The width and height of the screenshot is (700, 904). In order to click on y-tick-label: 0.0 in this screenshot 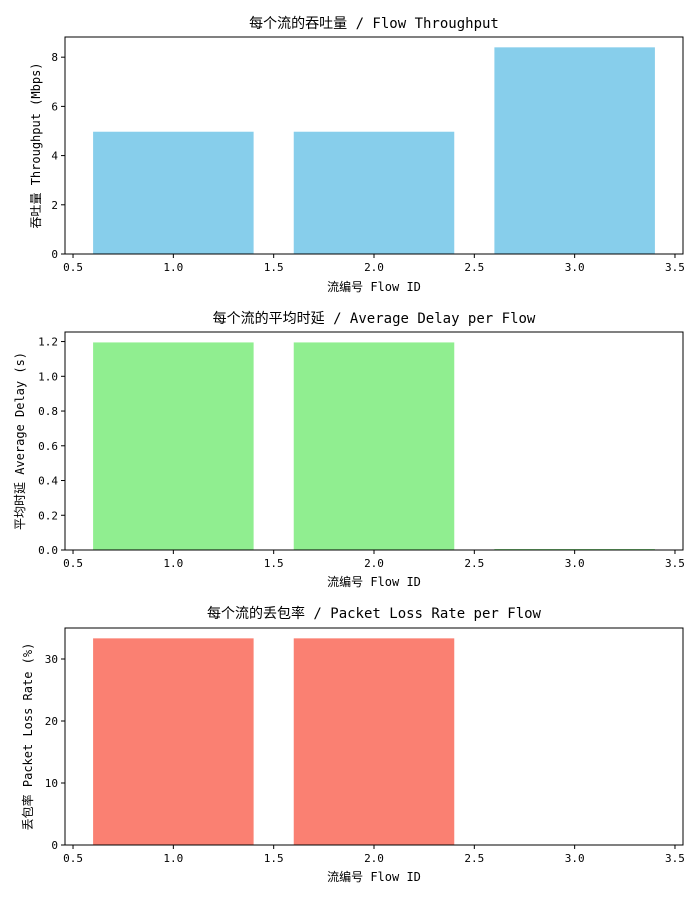, I will do `click(48, 550)`.